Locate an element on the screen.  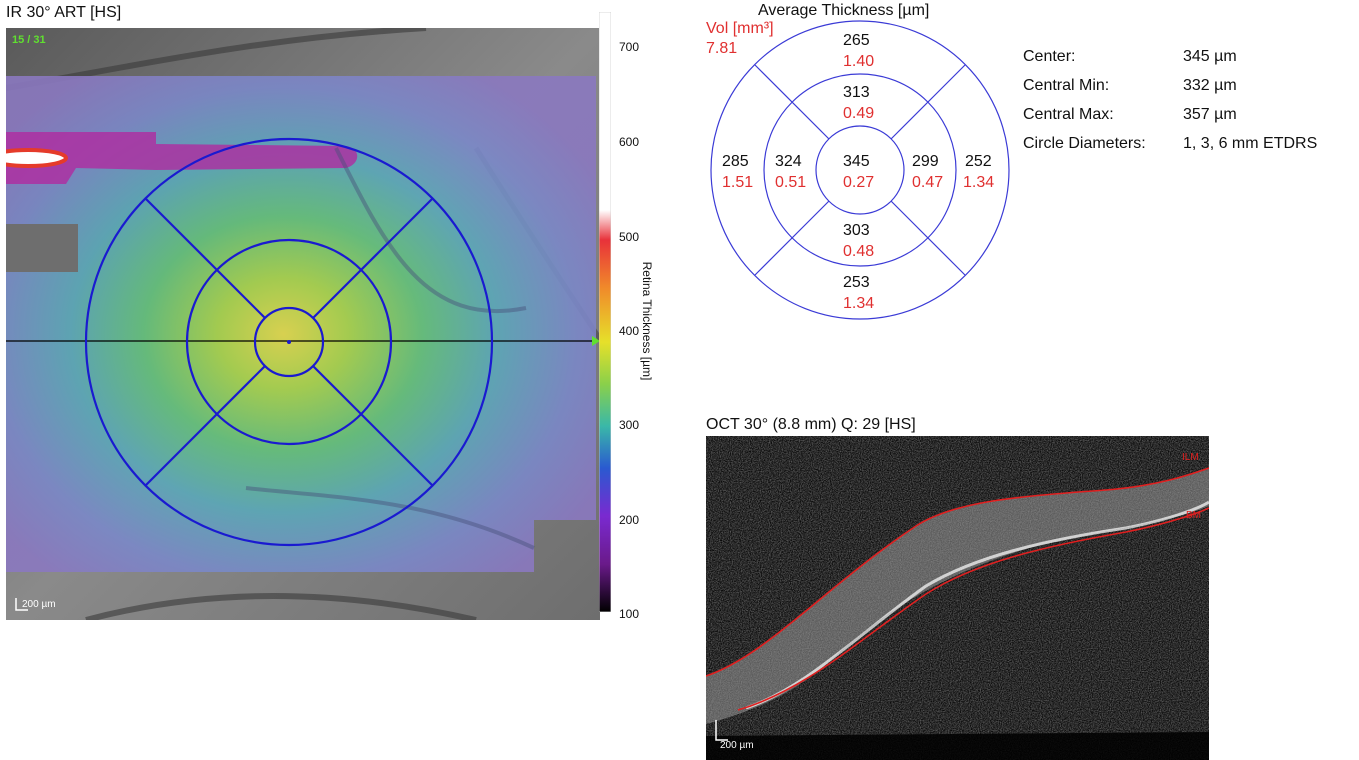
center-volume: 0.27 is located at coordinates (859, 182).